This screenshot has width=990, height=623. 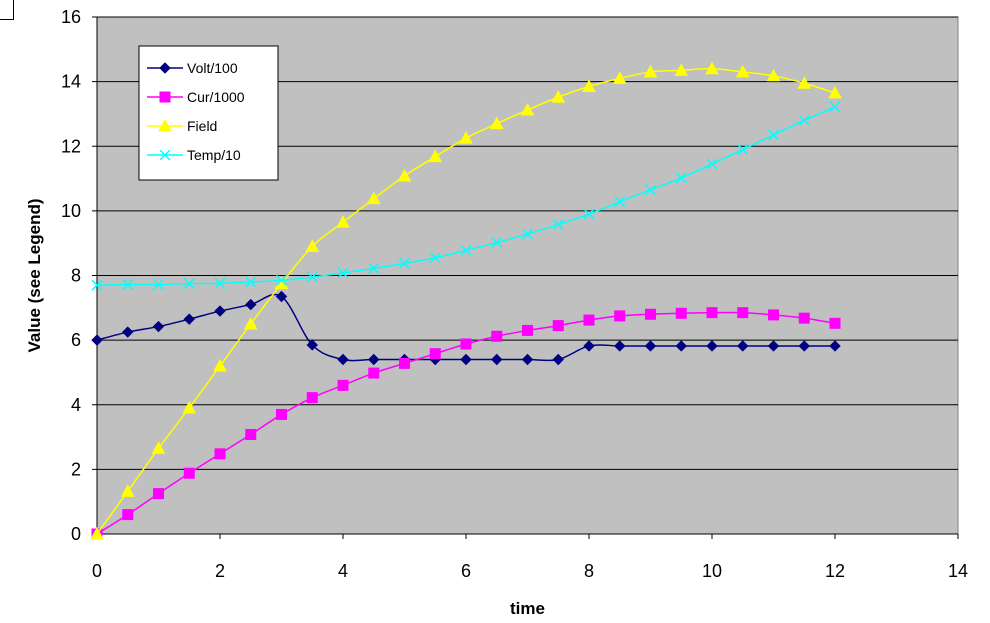 What do you see at coordinates (71, 17) in the screenshot?
I see `y-tick-label: 16` at bounding box center [71, 17].